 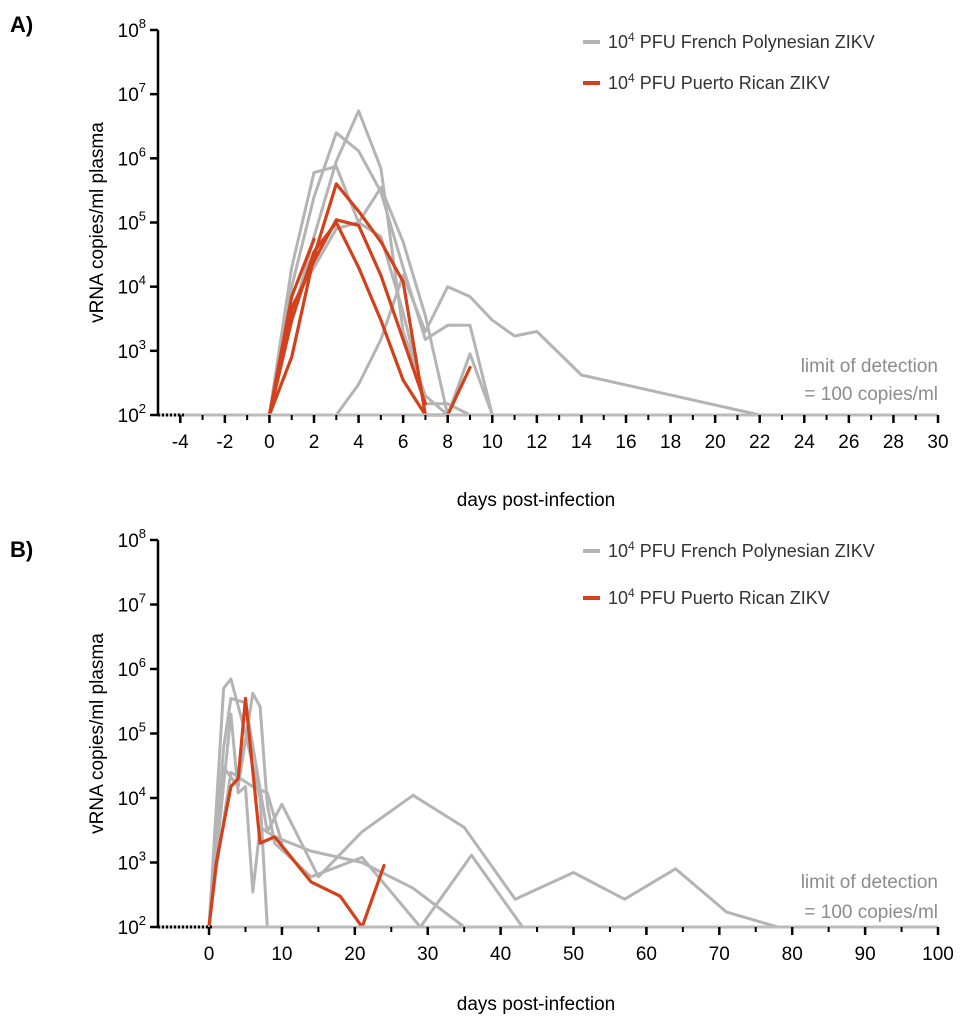 I want to click on x-tick-label: 50, so click(x=573, y=954).